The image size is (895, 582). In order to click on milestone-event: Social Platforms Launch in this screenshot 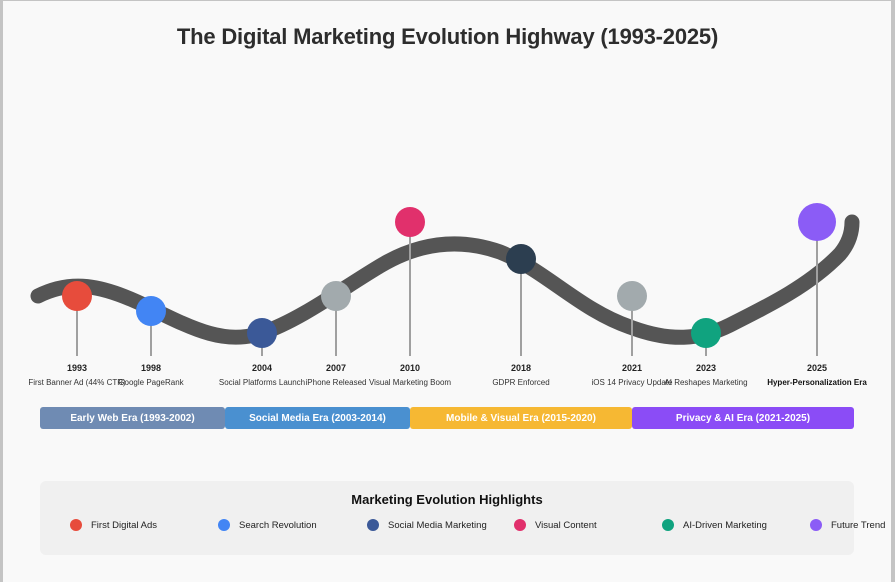, I will do `click(262, 382)`.